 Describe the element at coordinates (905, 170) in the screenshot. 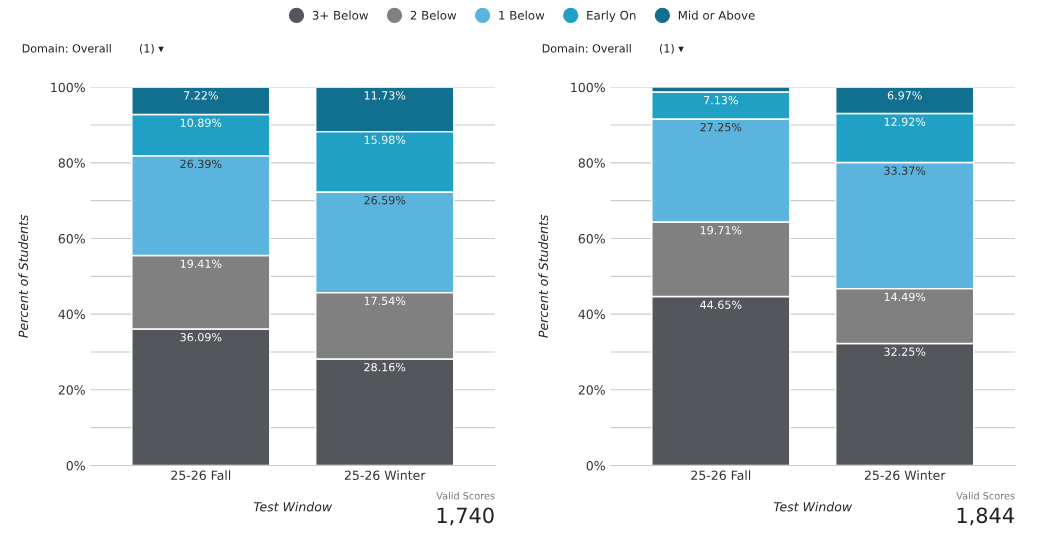

I see `data-label: 33.37%` at that location.